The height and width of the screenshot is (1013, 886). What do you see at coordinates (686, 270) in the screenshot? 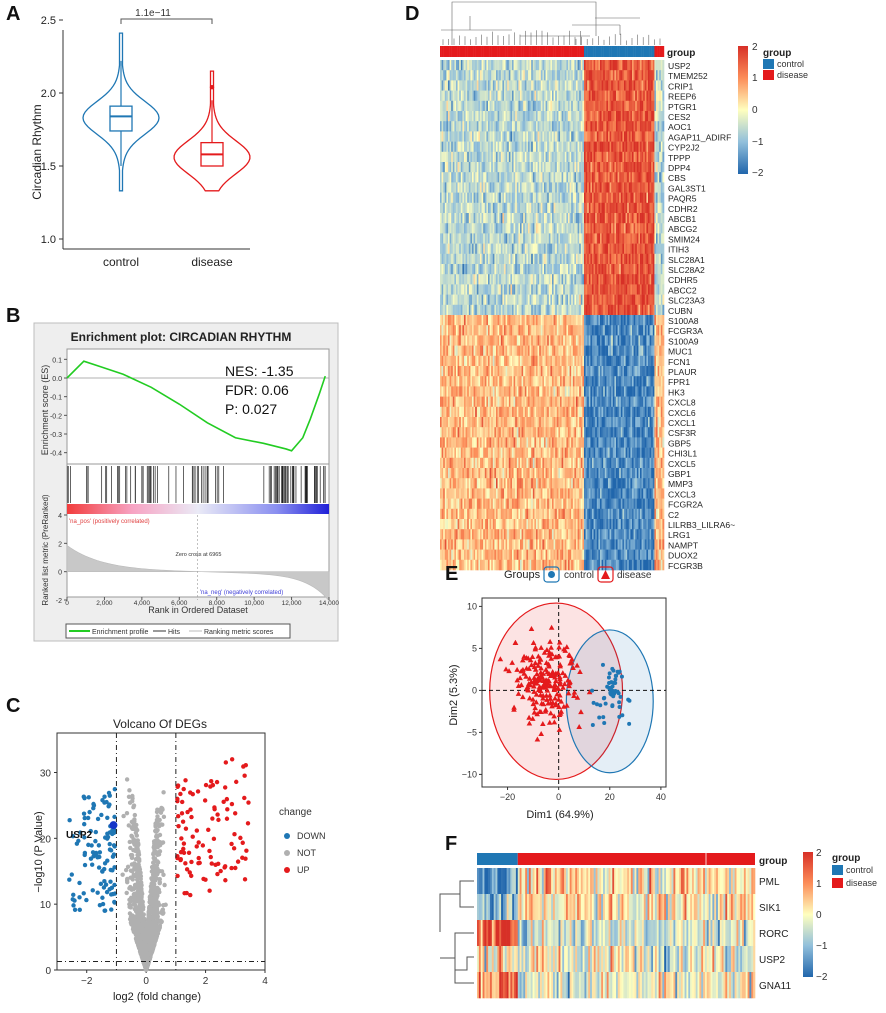
I see `d-gene-label: SLC28A2` at bounding box center [686, 270].